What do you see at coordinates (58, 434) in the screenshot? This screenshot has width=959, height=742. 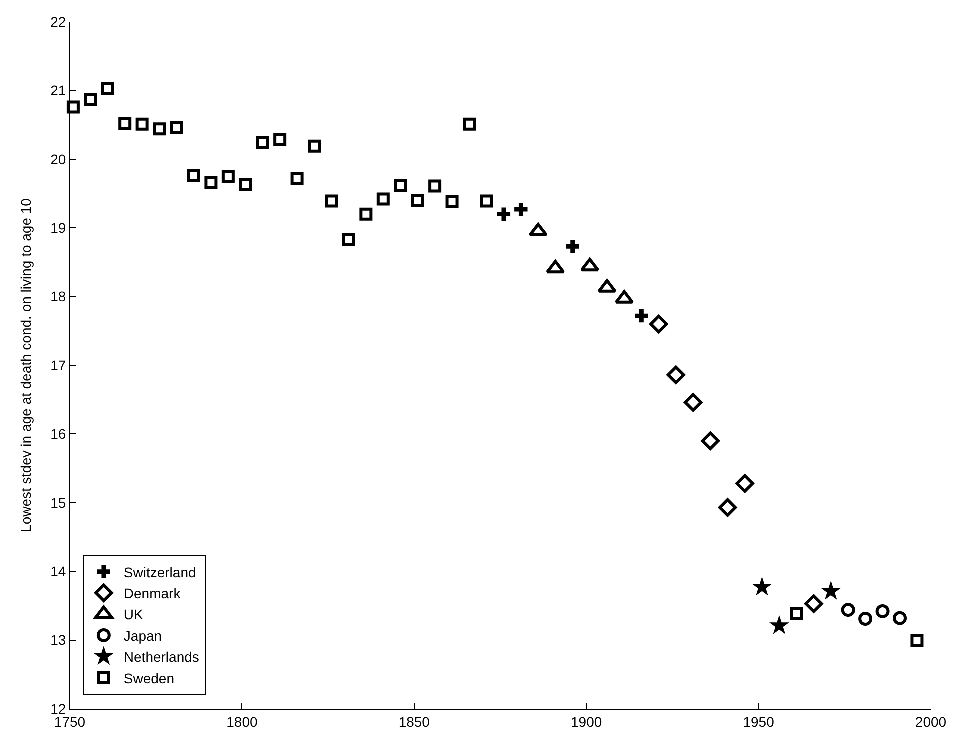 I see `y-tick-label: 16` at bounding box center [58, 434].